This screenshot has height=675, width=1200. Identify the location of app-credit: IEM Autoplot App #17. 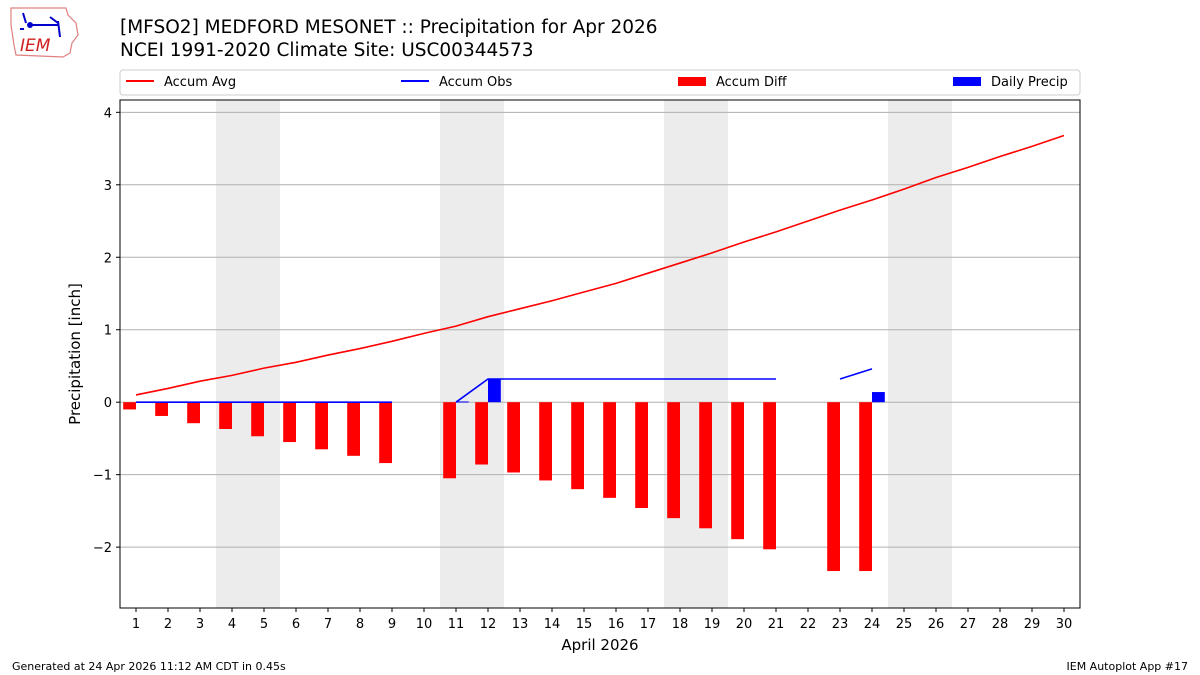
(1127, 666).